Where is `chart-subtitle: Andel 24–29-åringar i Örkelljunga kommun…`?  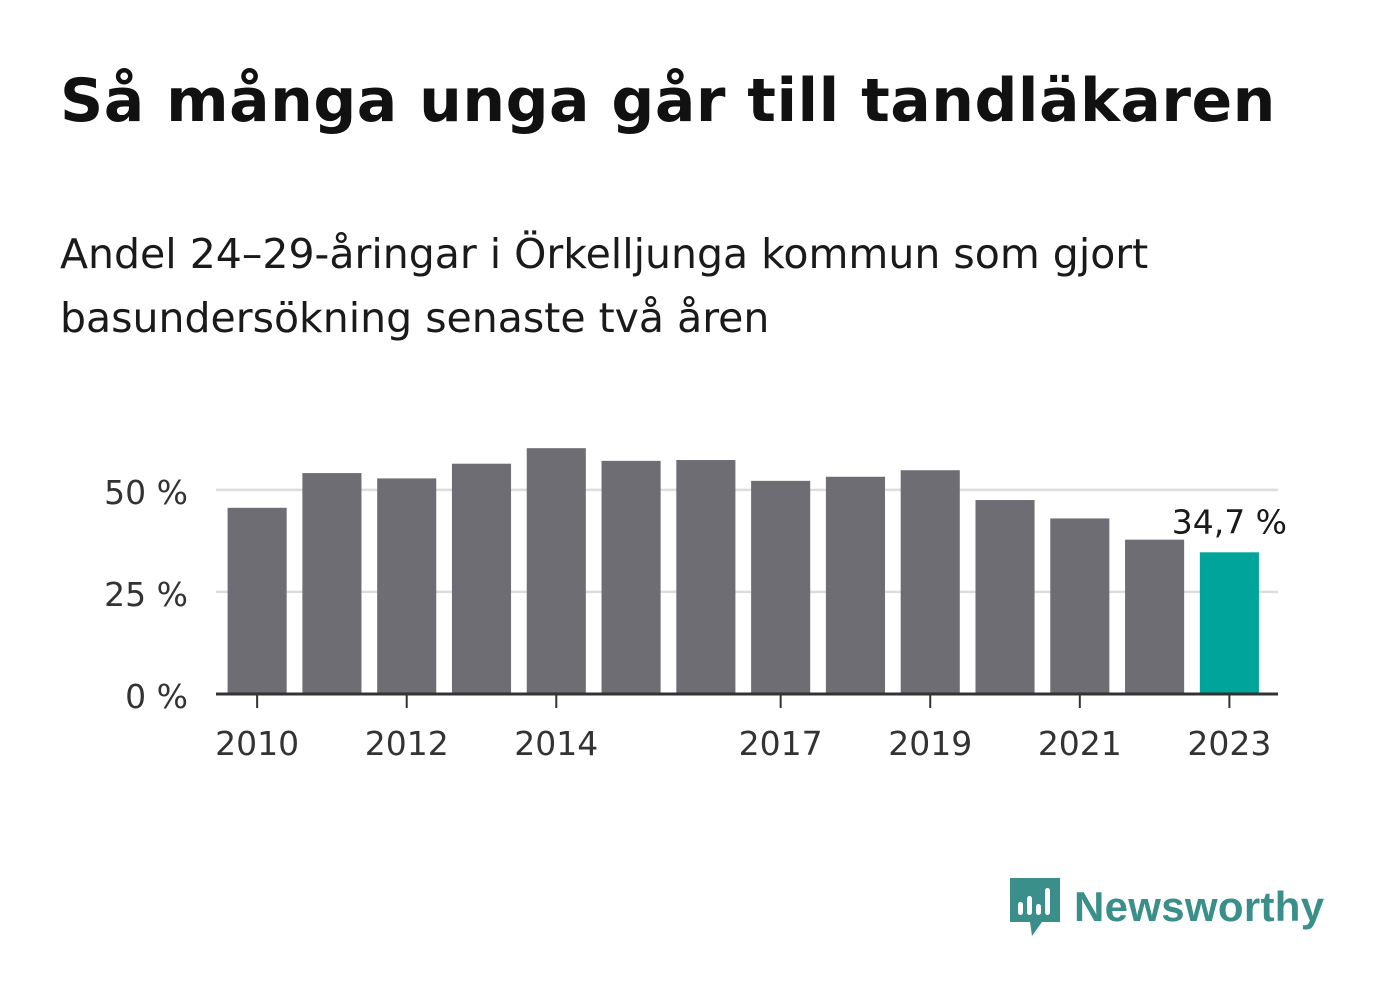 chart-subtitle: Andel 24–29-åringar i Örkelljunga kommun… is located at coordinates (604, 286).